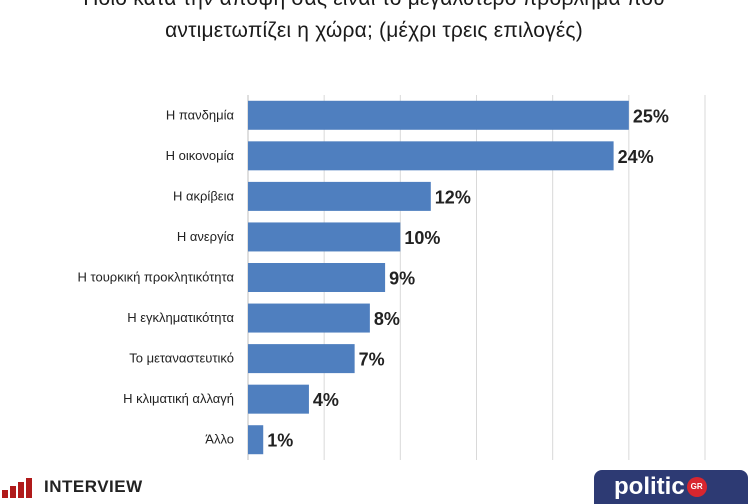  I want to click on category-label: Η ακρίβεια, so click(203, 195).